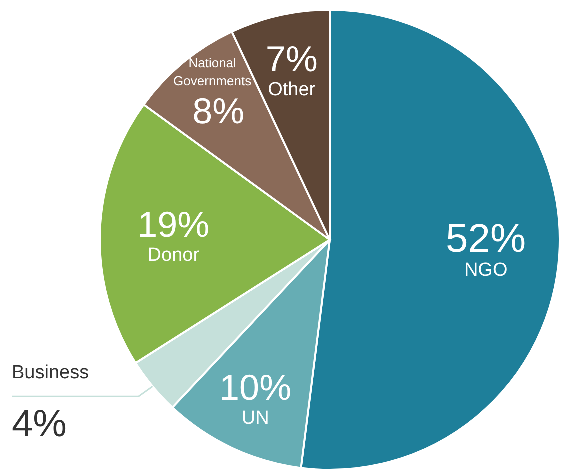  I want to click on slice-label: Donor, so click(174, 255).